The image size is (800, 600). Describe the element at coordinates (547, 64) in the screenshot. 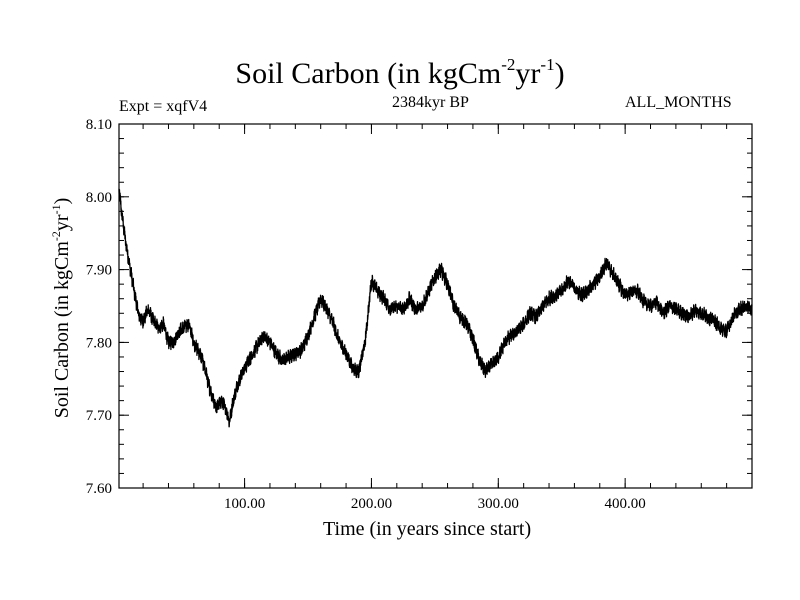

I see `chart-title-exp2: -1` at that location.